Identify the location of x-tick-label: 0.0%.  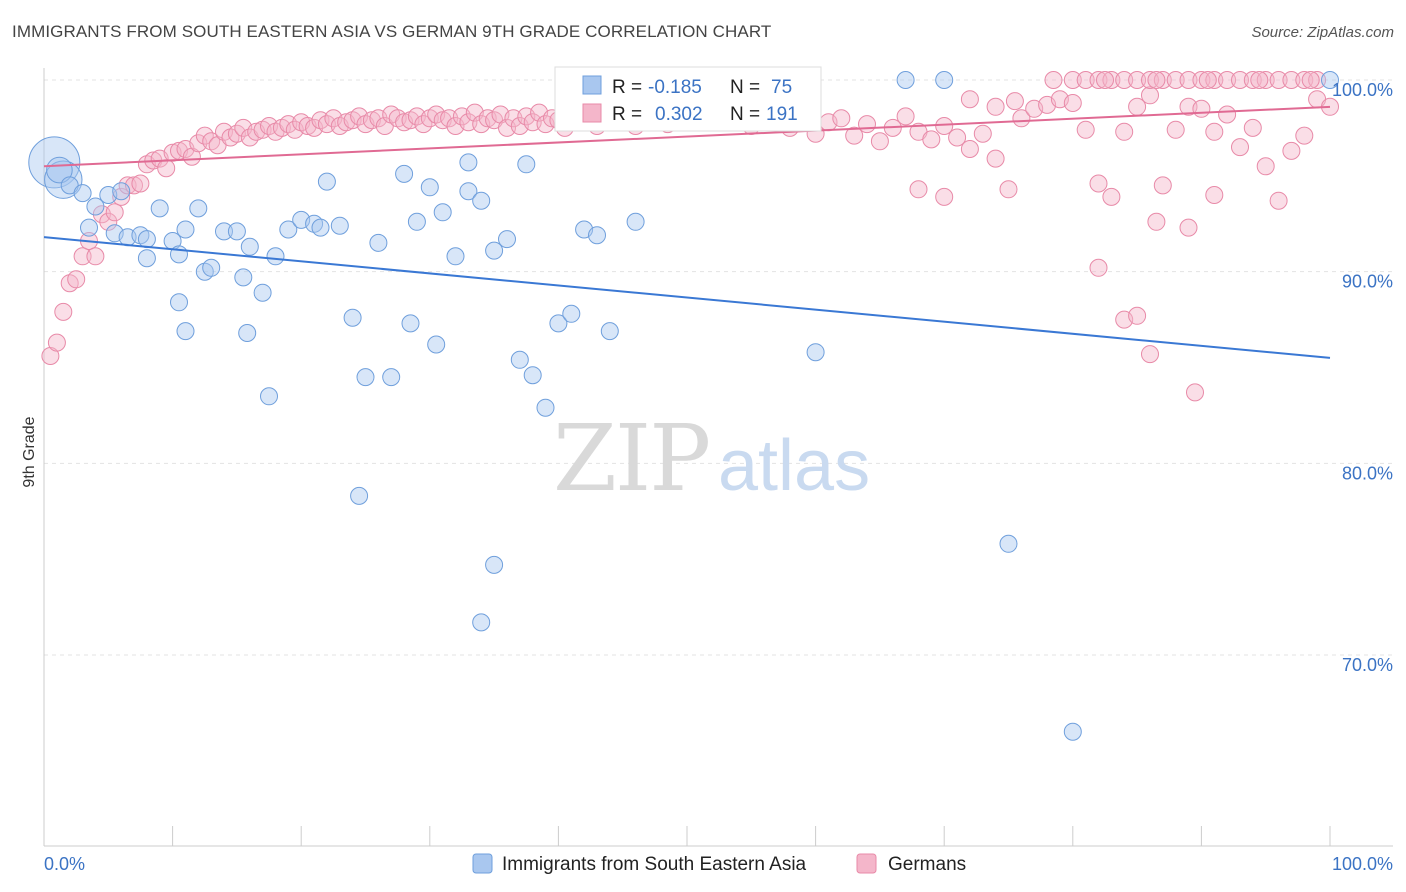
(64, 864).